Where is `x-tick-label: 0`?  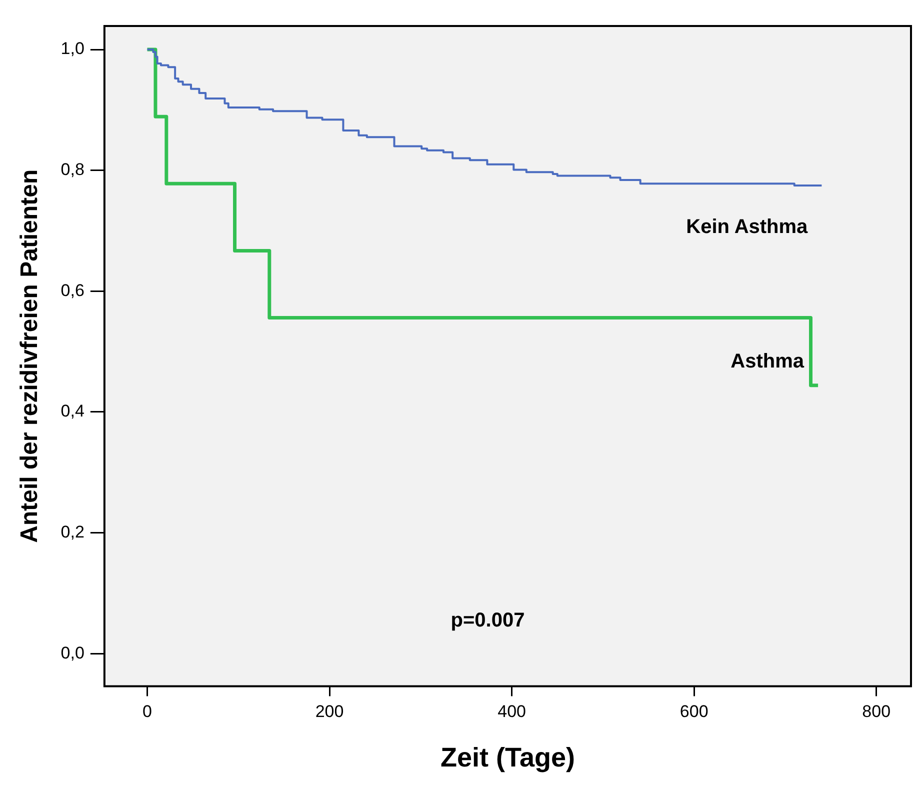
x-tick-label: 0 is located at coordinates (147, 712).